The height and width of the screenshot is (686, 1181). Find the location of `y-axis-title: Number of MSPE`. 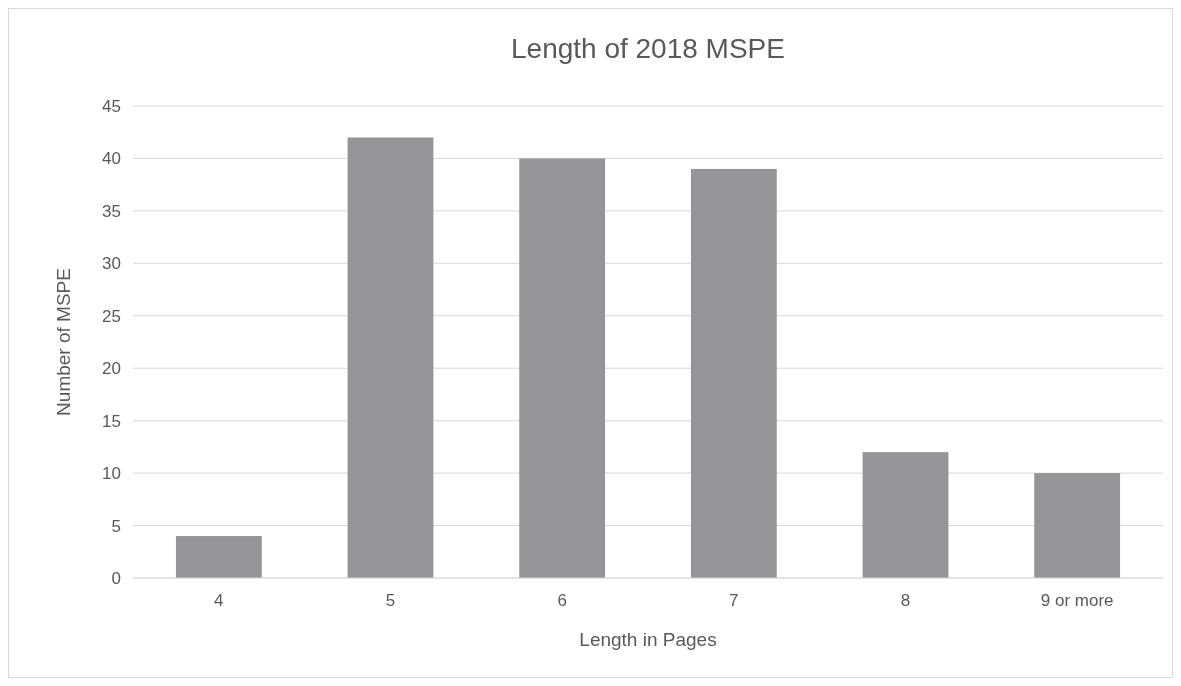

y-axis-title: Number of MSPE is located at coordinates (63, 342).